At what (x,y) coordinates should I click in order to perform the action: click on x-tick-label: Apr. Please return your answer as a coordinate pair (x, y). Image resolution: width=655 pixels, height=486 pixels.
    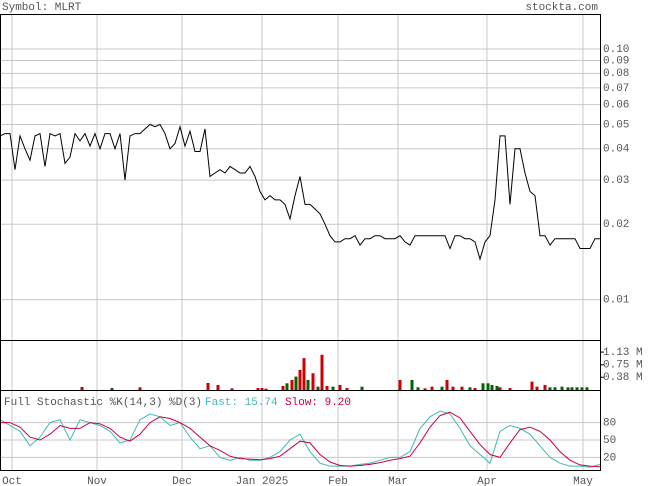
    Looking at the image, I should click on (487, 481).